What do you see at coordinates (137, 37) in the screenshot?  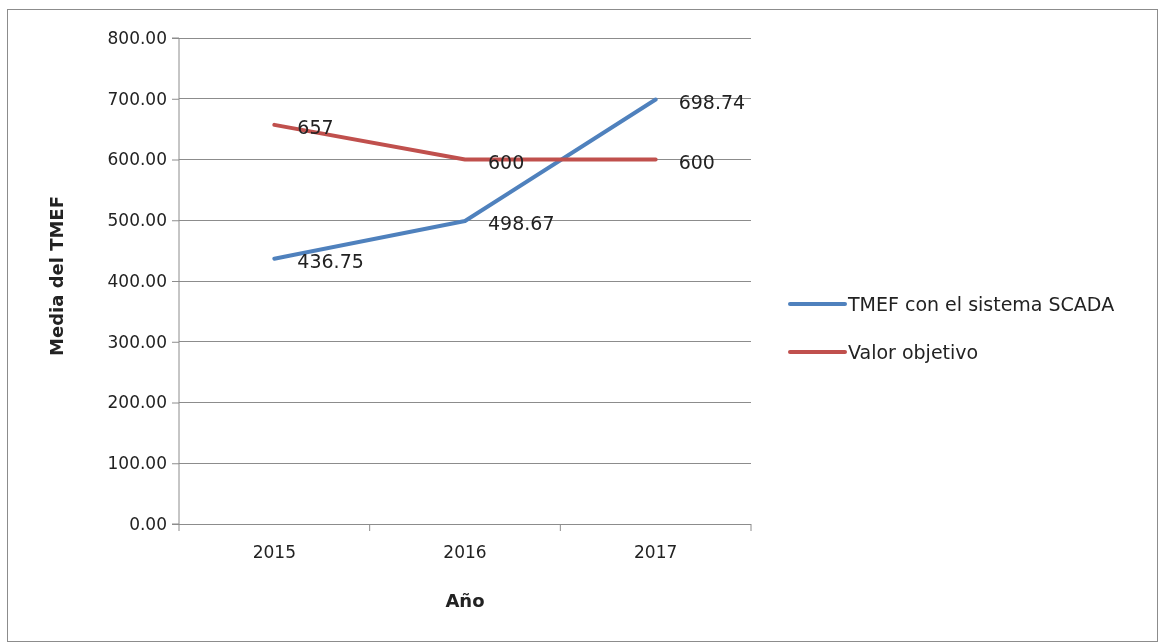 I see `y-tick-label: 800.00` at bounding box center [137, 37].